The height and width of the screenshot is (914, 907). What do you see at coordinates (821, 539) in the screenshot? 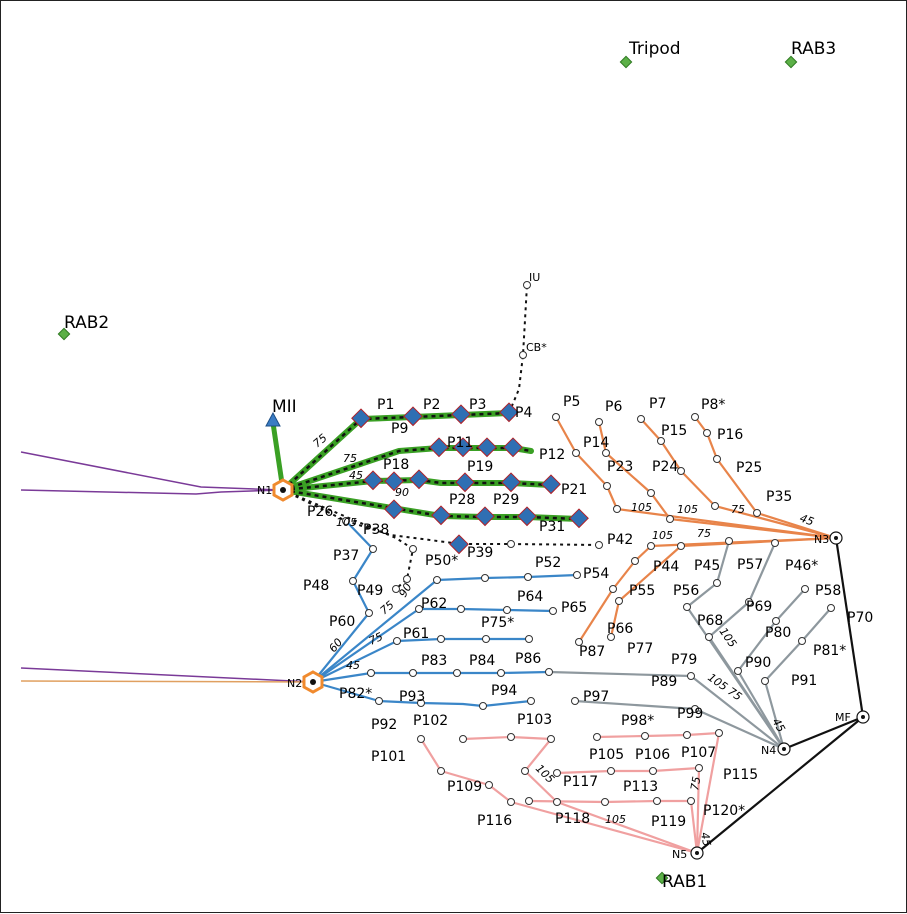
I see `node-n3: N3` at bounding box center [821, 539].